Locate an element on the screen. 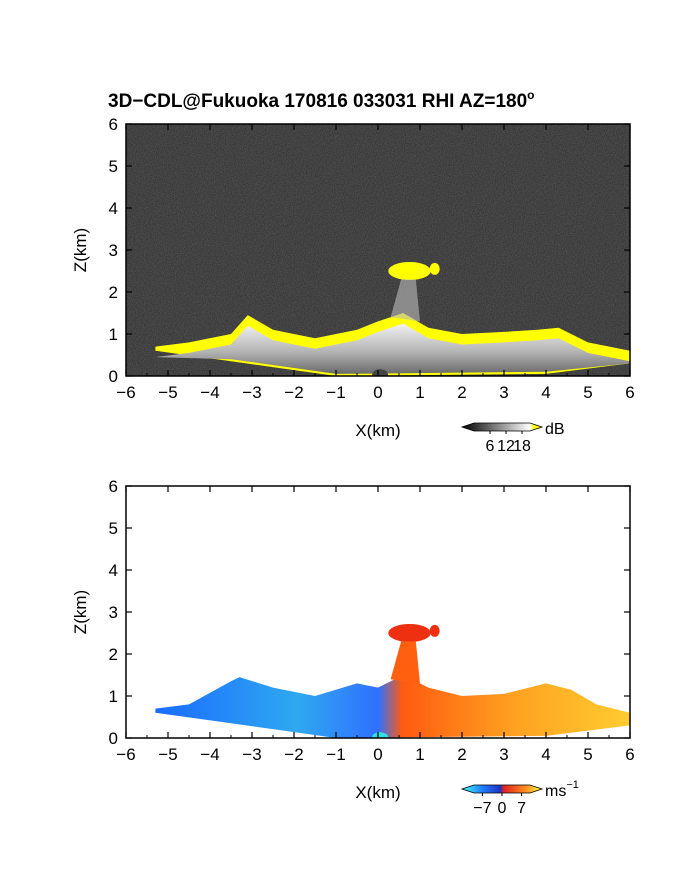 This screenshot has width=680, height=885. velocity-plot-area is located at coordinates (392, 681).